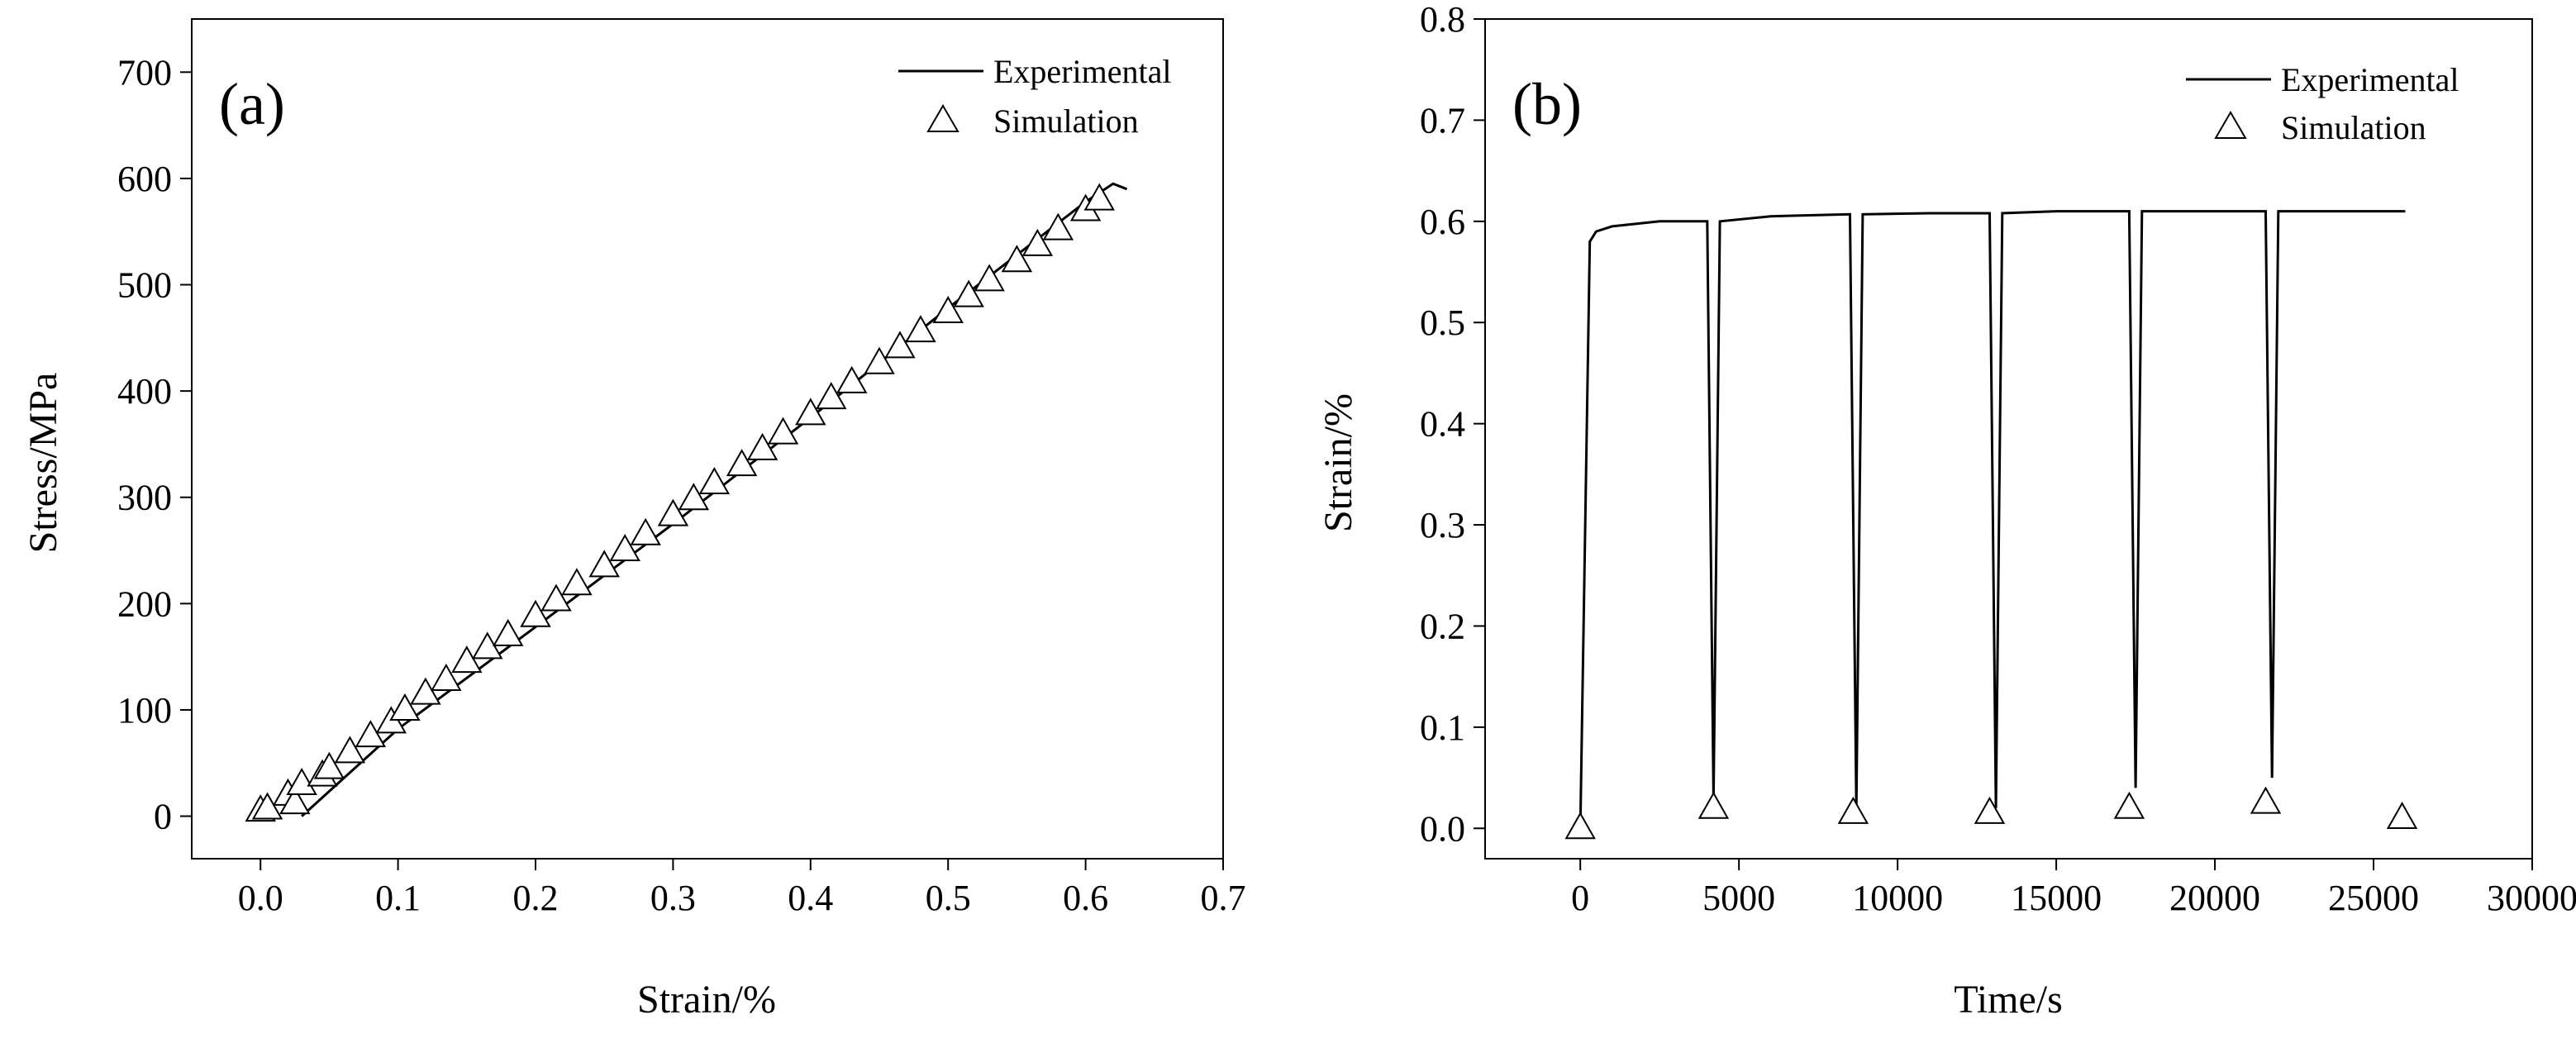 This screenshot has height=1043, width=2576. Describe the element at coordinates (2322, 104) in the screenshot. I see `legend-b: Experimental Simulation` at that location.